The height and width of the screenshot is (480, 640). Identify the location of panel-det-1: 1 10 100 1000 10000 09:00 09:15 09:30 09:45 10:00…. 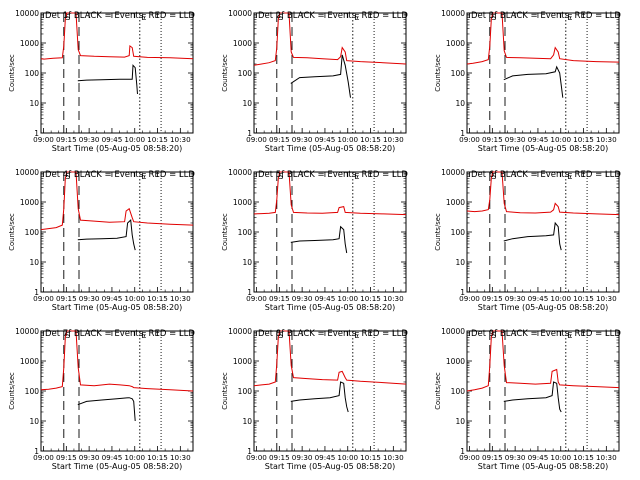
(101, 81).